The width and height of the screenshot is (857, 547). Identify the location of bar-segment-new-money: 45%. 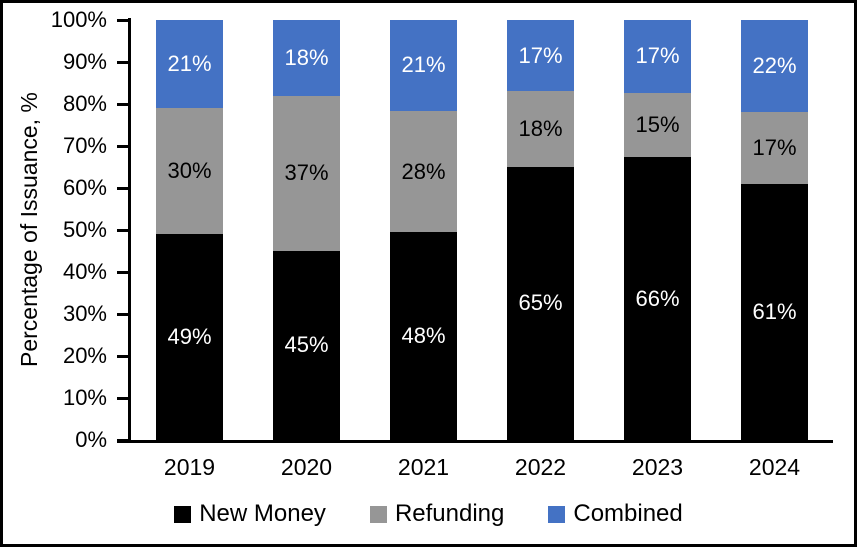
(306, 345).